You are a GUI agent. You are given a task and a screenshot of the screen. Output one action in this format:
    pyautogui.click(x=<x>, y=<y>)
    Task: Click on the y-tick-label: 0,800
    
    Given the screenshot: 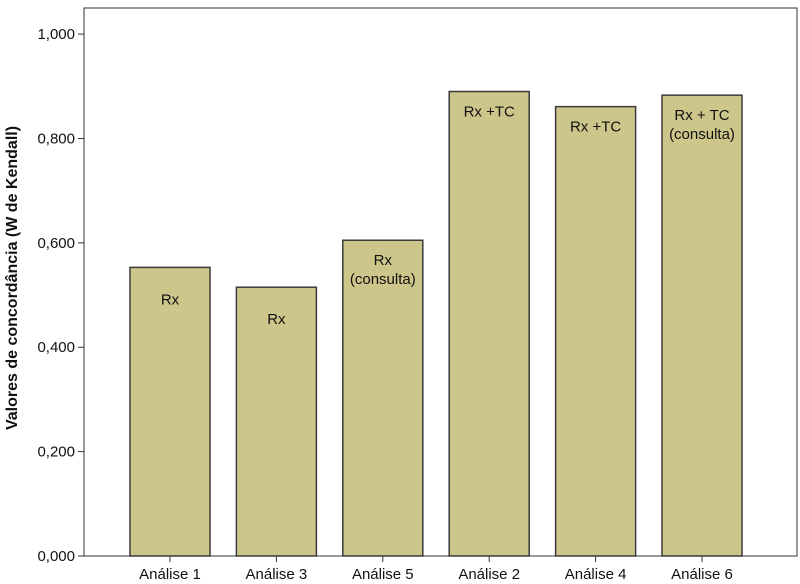 What is the action you would take?
    pyautogui.click(x=56, y=138)
    